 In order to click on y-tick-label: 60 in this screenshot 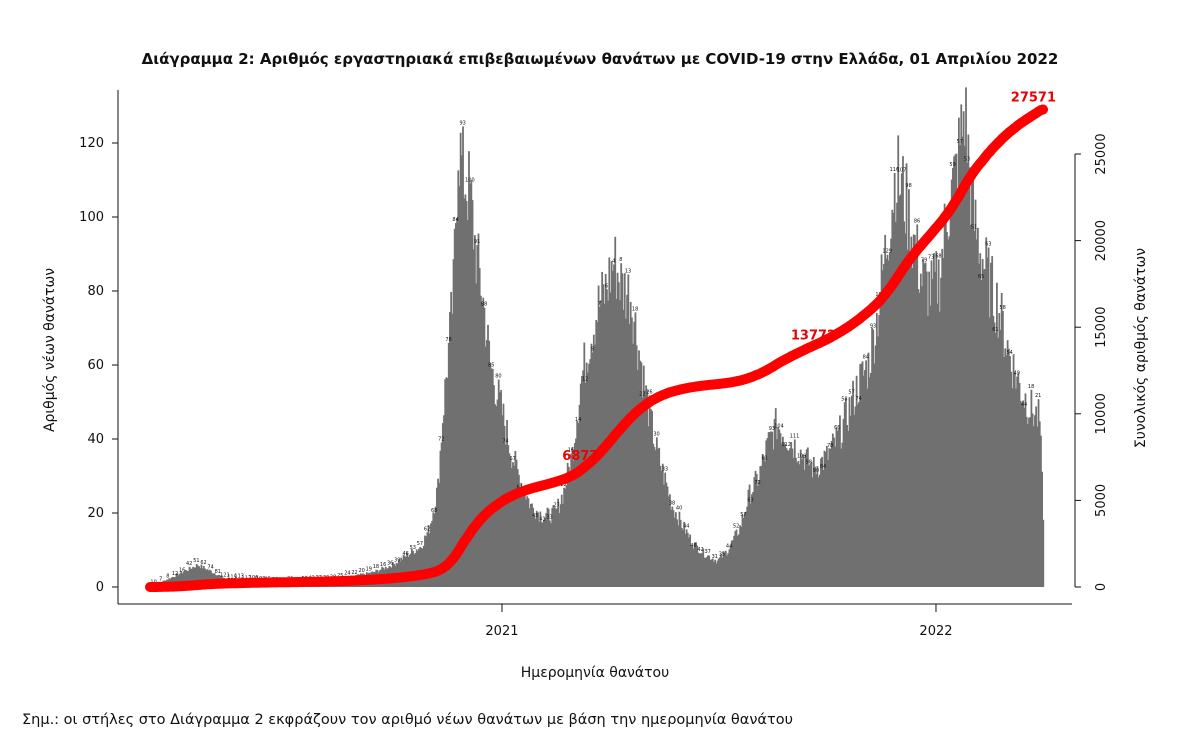, I will do `click(95, 365)`.